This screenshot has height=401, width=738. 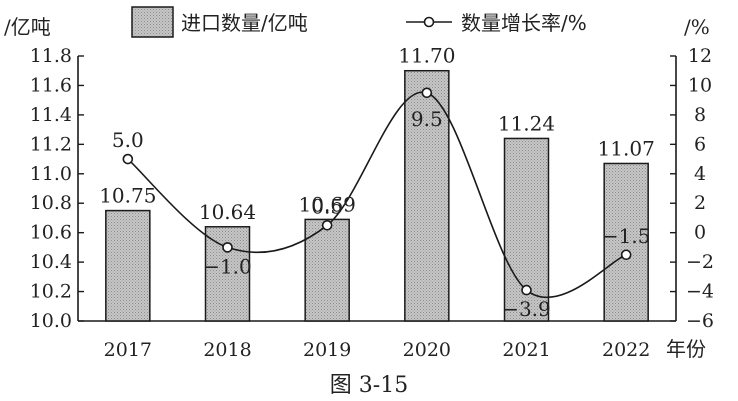 What do you see at coordinates (686, 349) in the screenshot?
I see `x-axis-title: 年份` at bounding box center [686, 349].